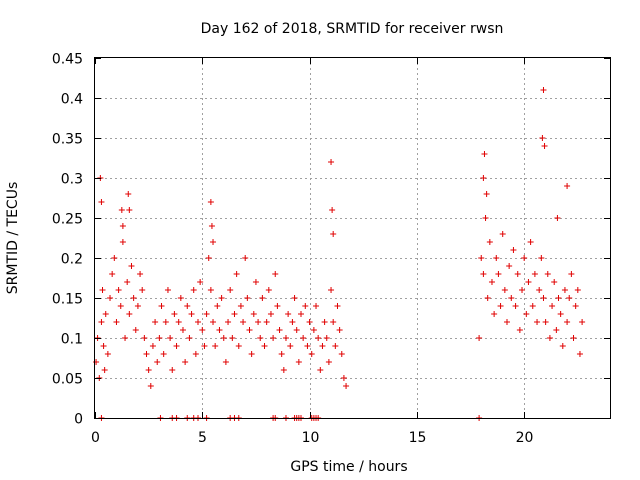 Image resolution: width=640 pixels, height=480 pixels. Describe the element at coordinates (311, 438) in the screenshot. I see `x-tick-label: 10` at that location.